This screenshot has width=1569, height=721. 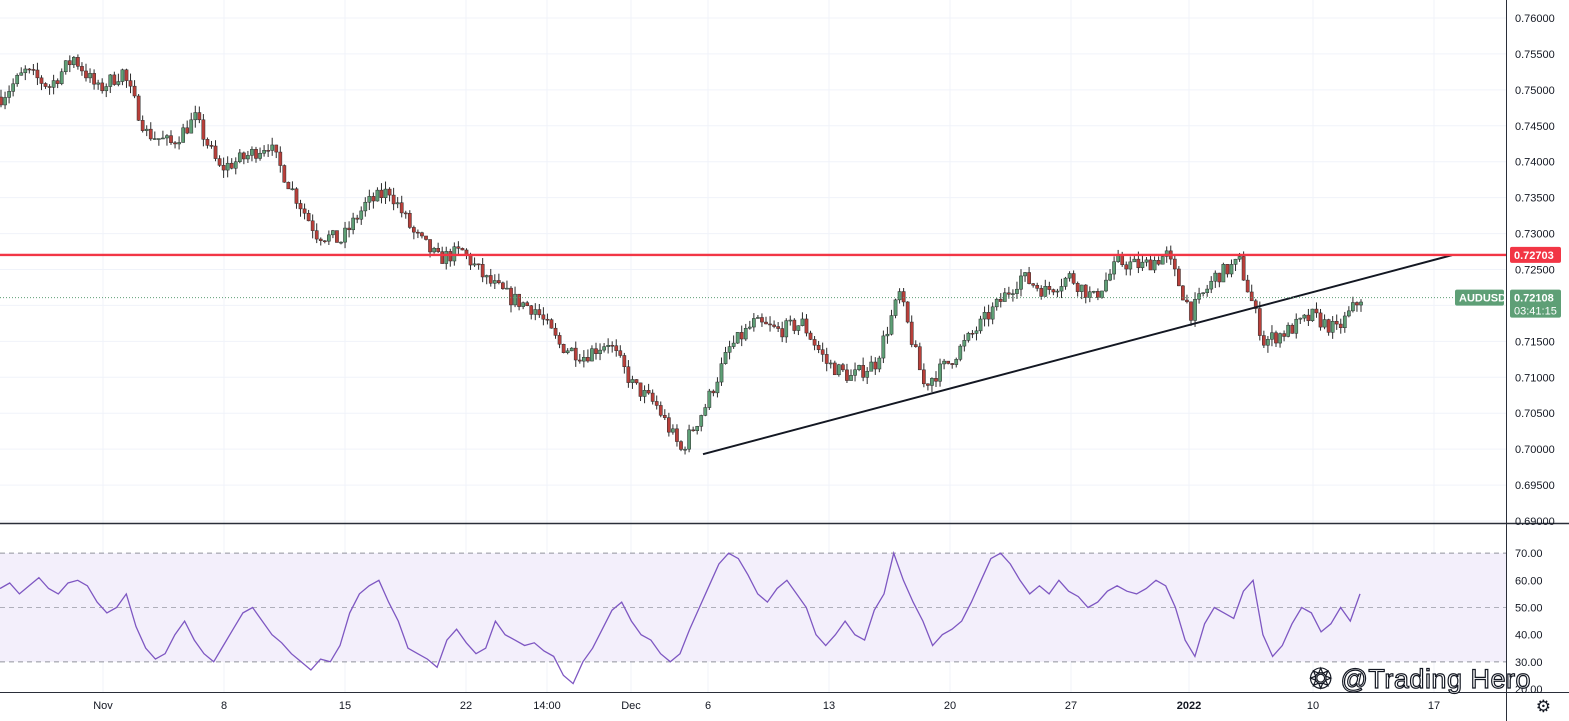 What do you see at coordinates (766, 706) in the screenshot?
I see `time-axis: Nov 8 15 22 14:00 Dec 6 13 20 27 2022 10 17` at bounding box center [766, 706].